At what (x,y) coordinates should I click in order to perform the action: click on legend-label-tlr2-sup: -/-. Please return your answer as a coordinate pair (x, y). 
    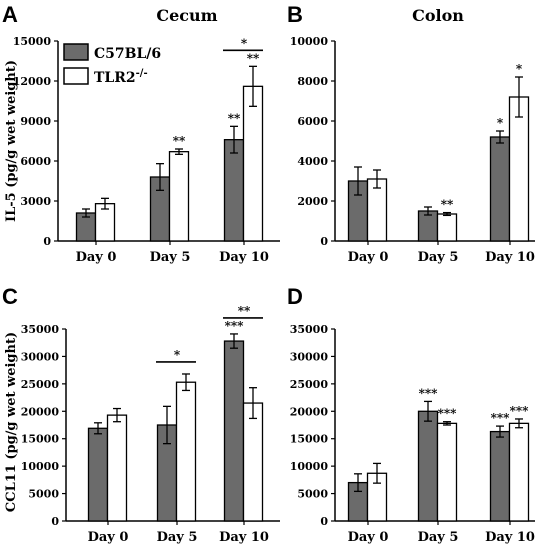
    Looking at the image, I should click on (142, 73).